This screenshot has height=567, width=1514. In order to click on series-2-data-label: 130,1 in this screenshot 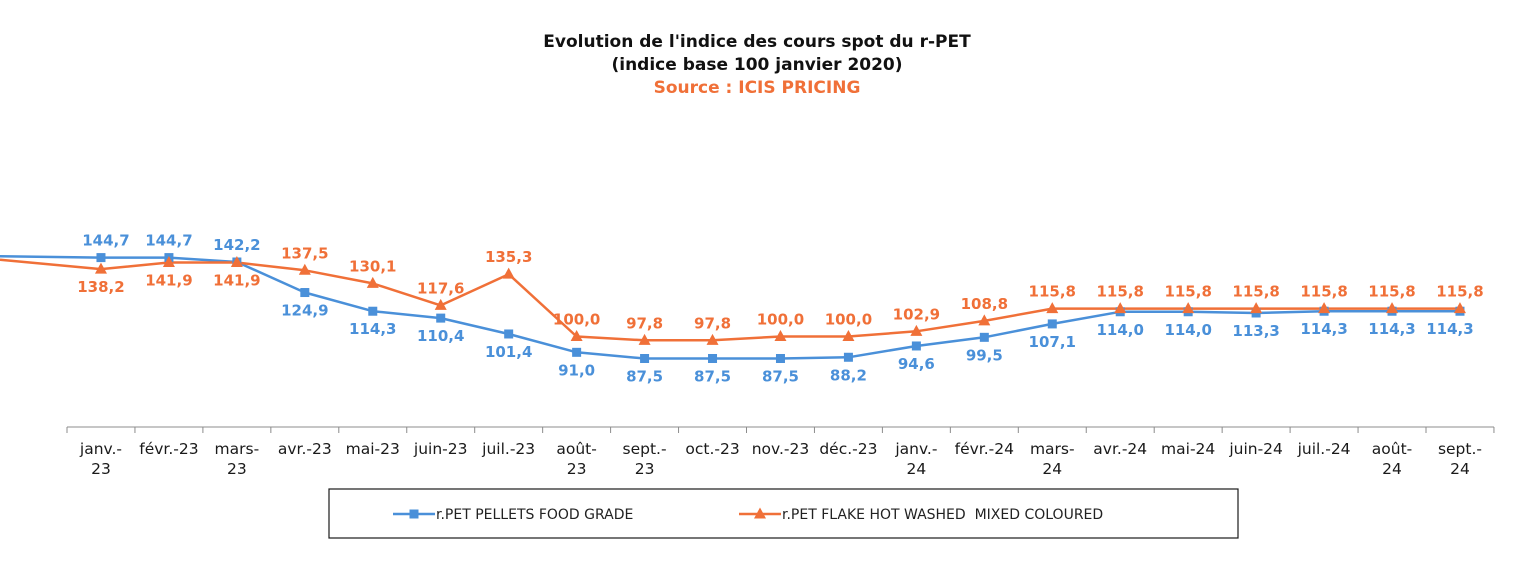, I will do `click(372, 266)`.